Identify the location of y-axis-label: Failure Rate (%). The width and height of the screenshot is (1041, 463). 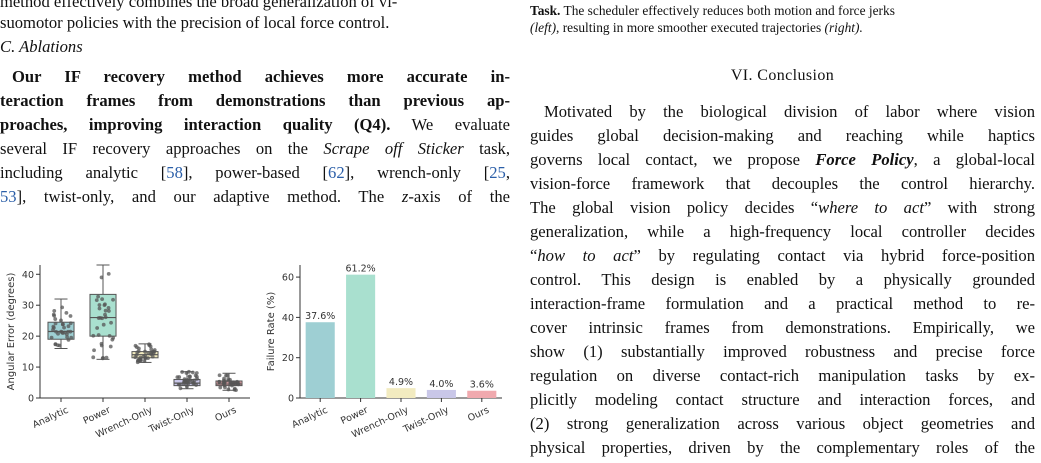
(271, 332).